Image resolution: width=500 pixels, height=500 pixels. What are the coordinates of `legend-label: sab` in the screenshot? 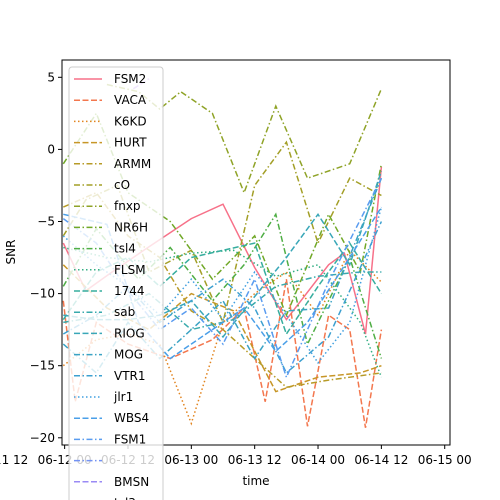 It's located at (124, 312).